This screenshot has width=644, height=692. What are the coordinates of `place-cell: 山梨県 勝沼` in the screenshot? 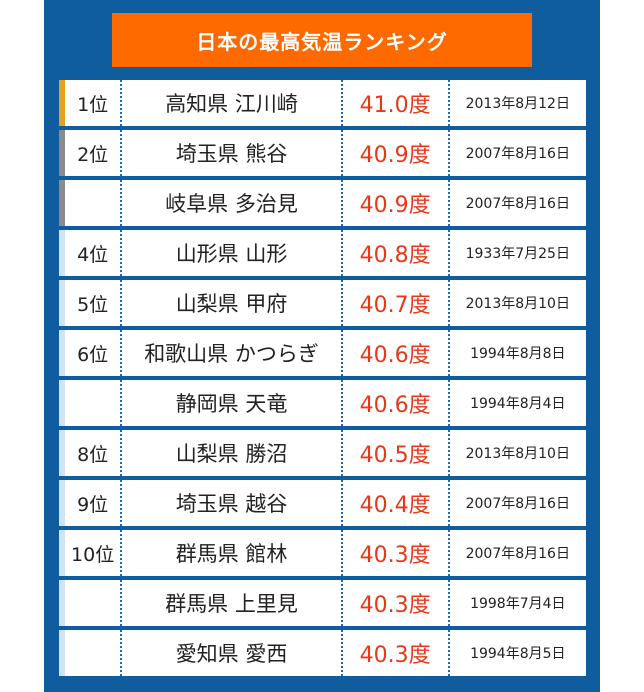 It's located at (231, 454).